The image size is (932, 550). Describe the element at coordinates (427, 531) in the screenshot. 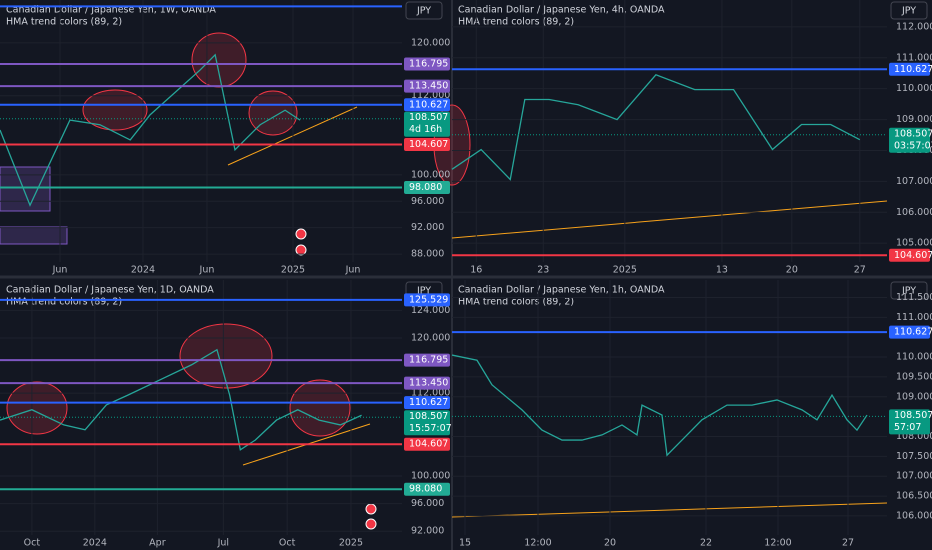

I see `y-tick-label: 92.000` at that location.